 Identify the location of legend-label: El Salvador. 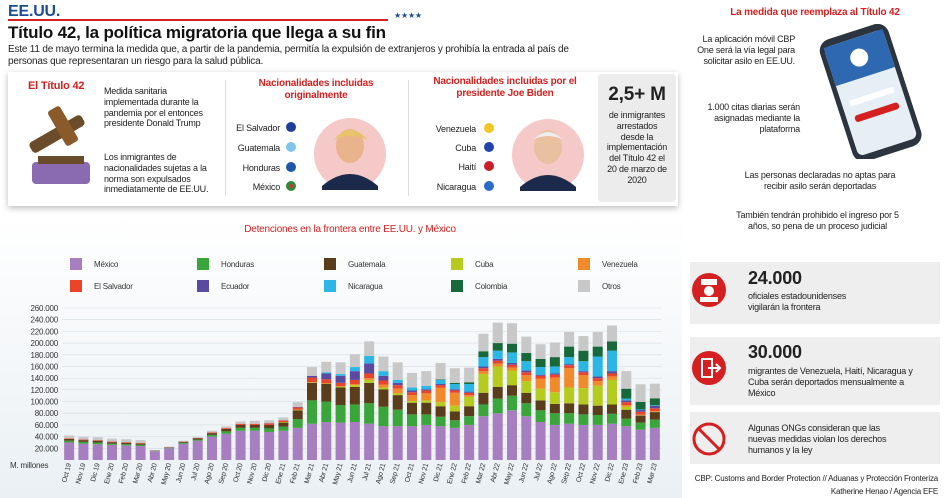
(113, 286).